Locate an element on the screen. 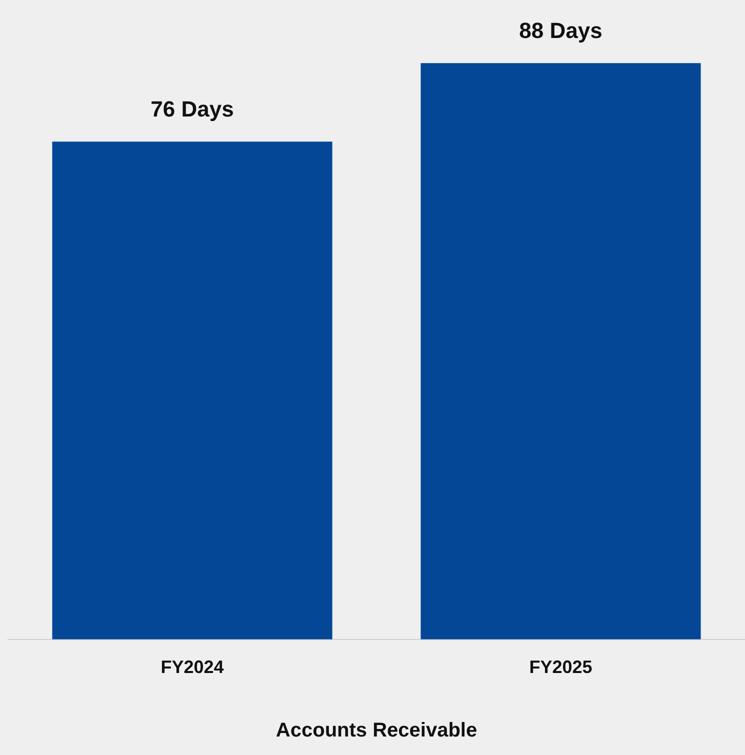 The width and height of the screenshot is (745, 755). x-tick-label: FY2025 is located at coordinates (560, 667).